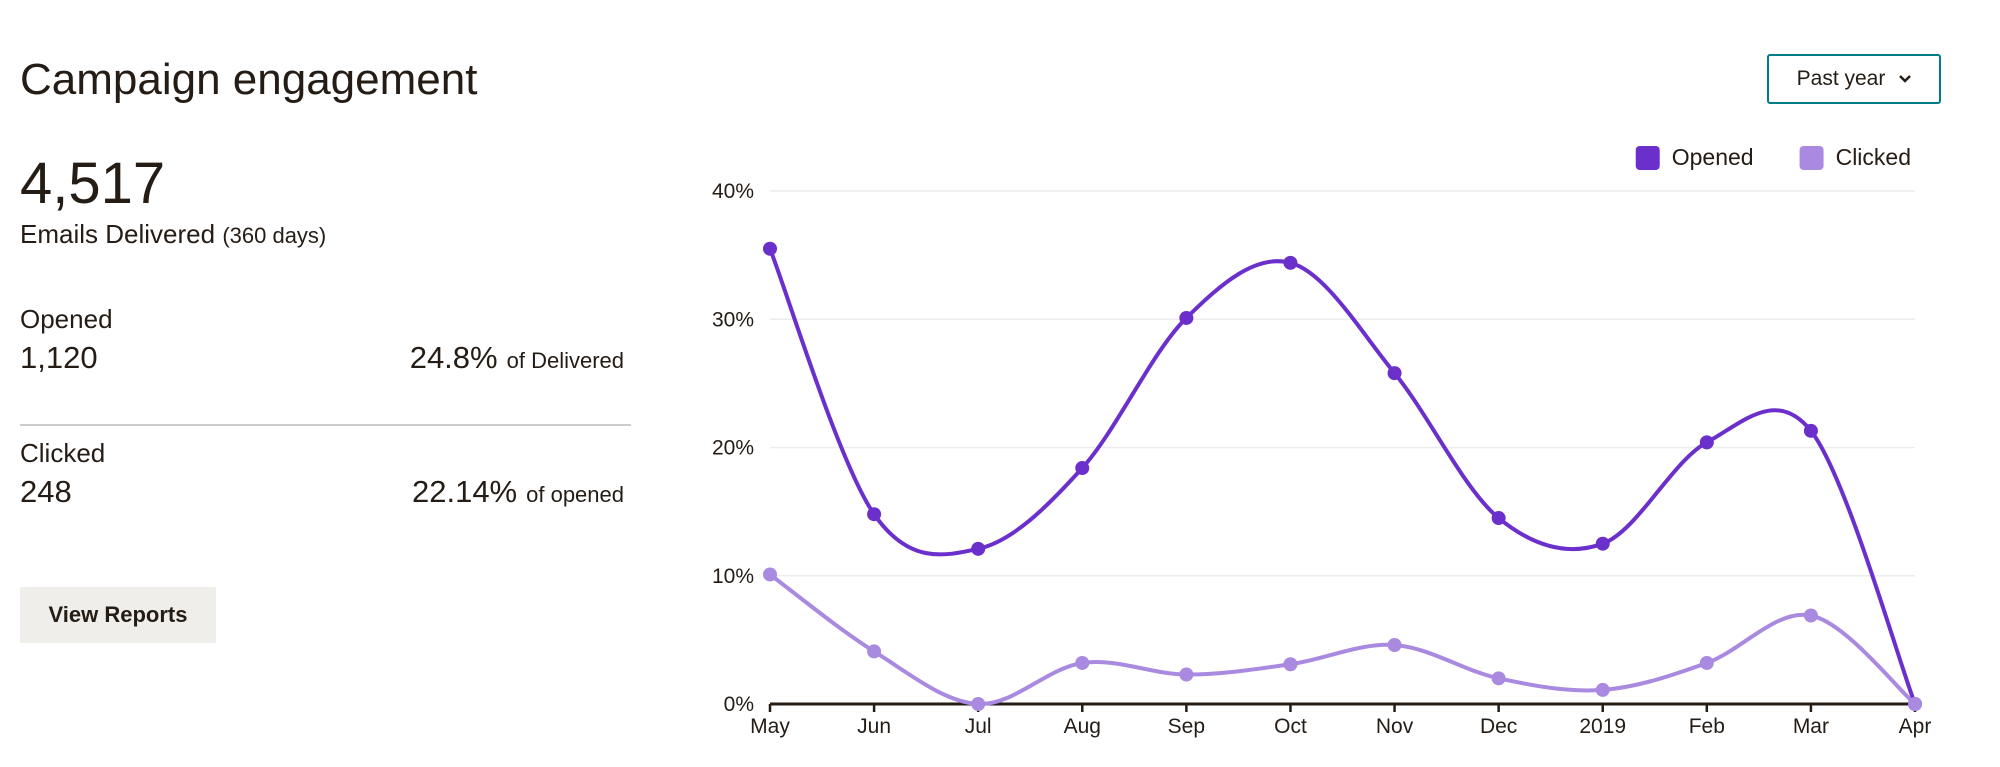  Describe the element at coordinates (1290, 726) in the screenshot. I see `x-tick-label: Oct` at that location.